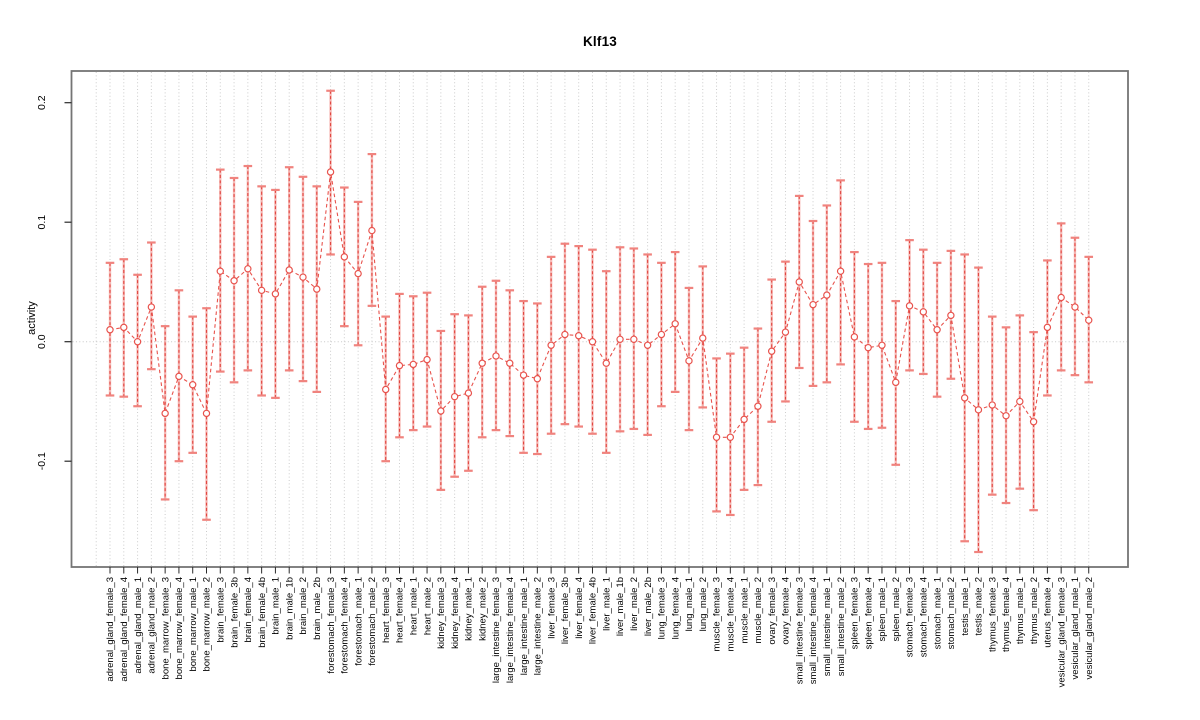 This screenshot has height=720, width=1200. I want to click on x-tick-label: thymus_male_1, so click(1020, 610).